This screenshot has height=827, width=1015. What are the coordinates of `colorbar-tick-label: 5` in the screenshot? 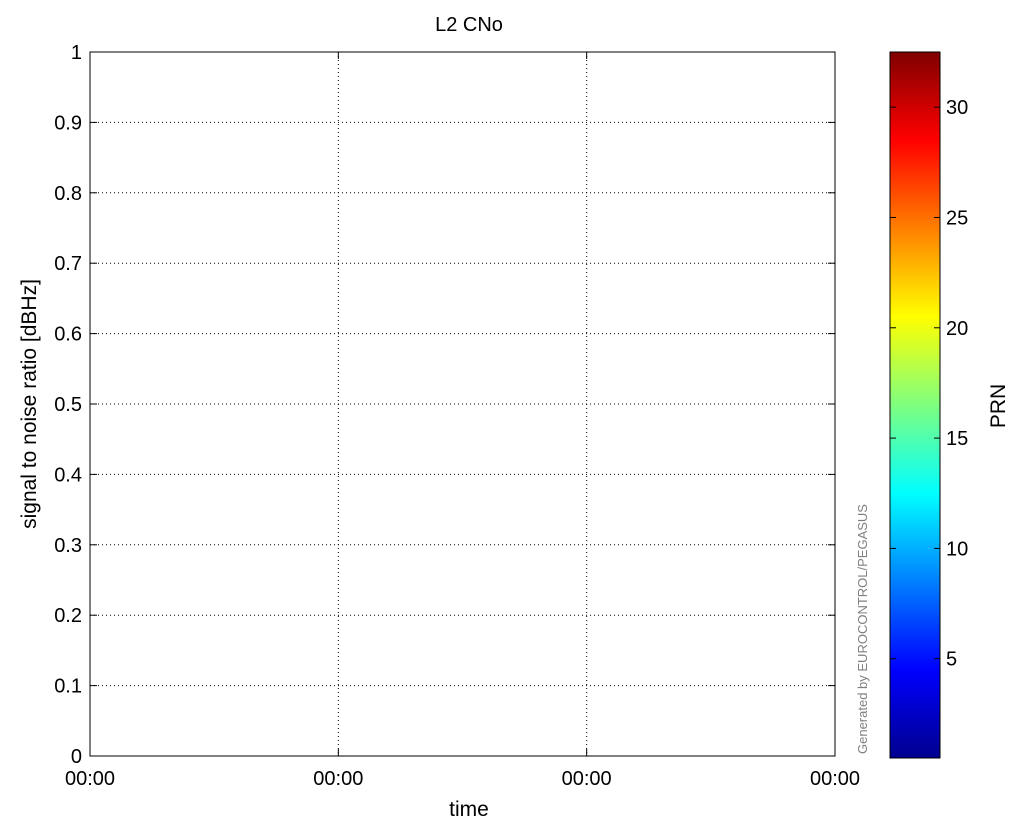 It's located at (951, 660).